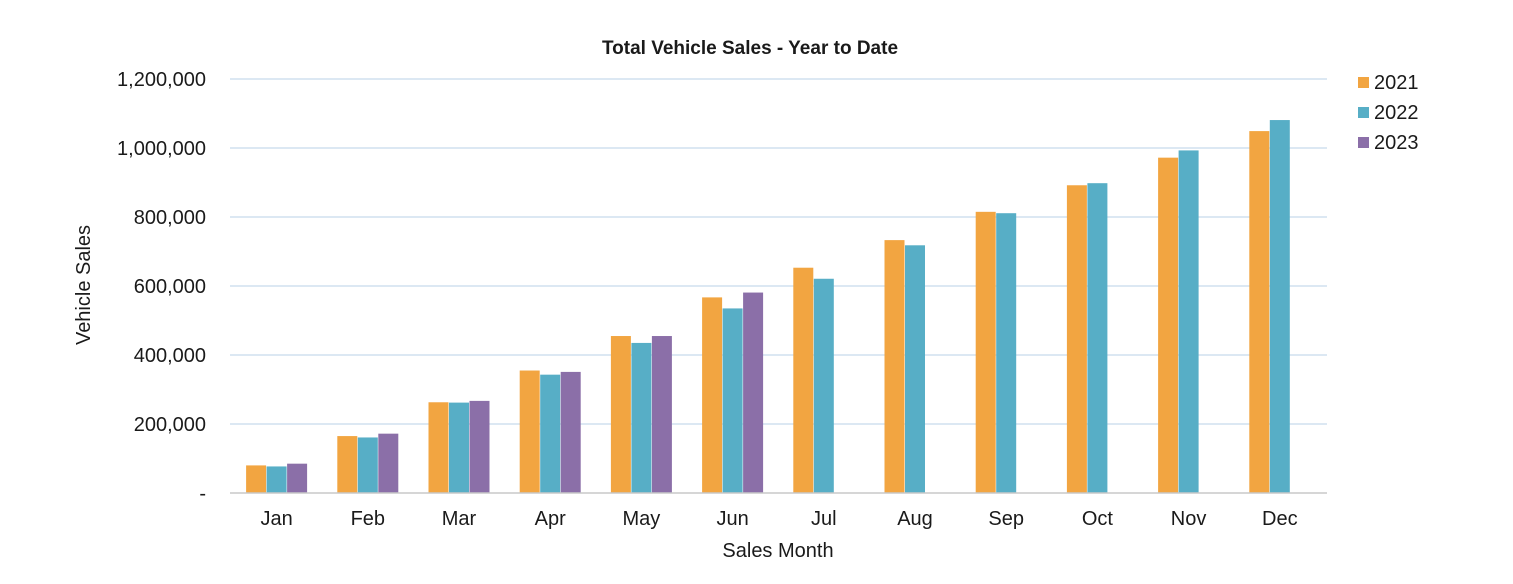  Describe the element at coordinates (347, 464) in the screenshot. I see `bar-2021-feb` at that location.